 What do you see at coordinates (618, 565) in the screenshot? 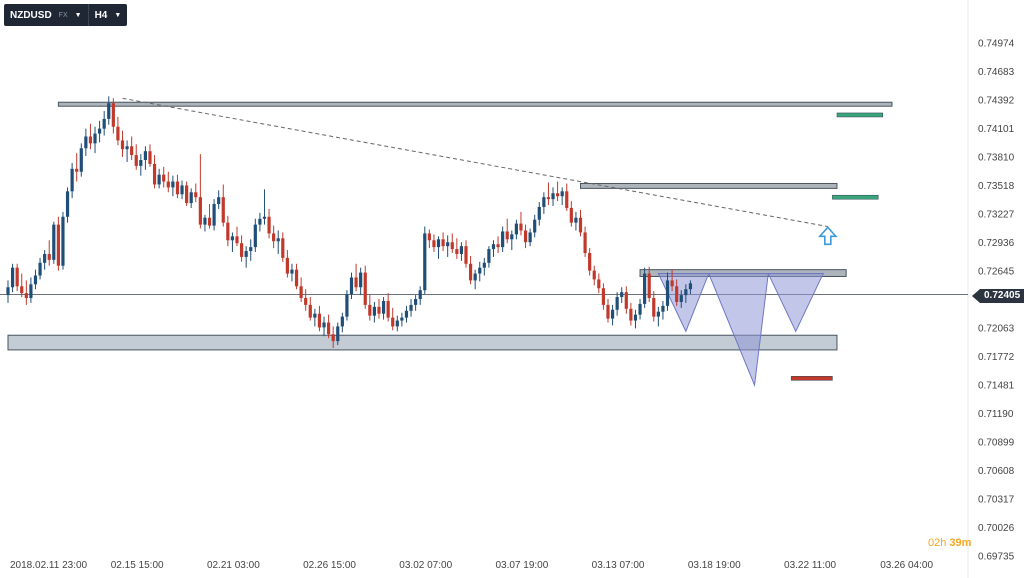
I see `x-tick-label: 03.13 07:00` at bounding box center [618, 565].